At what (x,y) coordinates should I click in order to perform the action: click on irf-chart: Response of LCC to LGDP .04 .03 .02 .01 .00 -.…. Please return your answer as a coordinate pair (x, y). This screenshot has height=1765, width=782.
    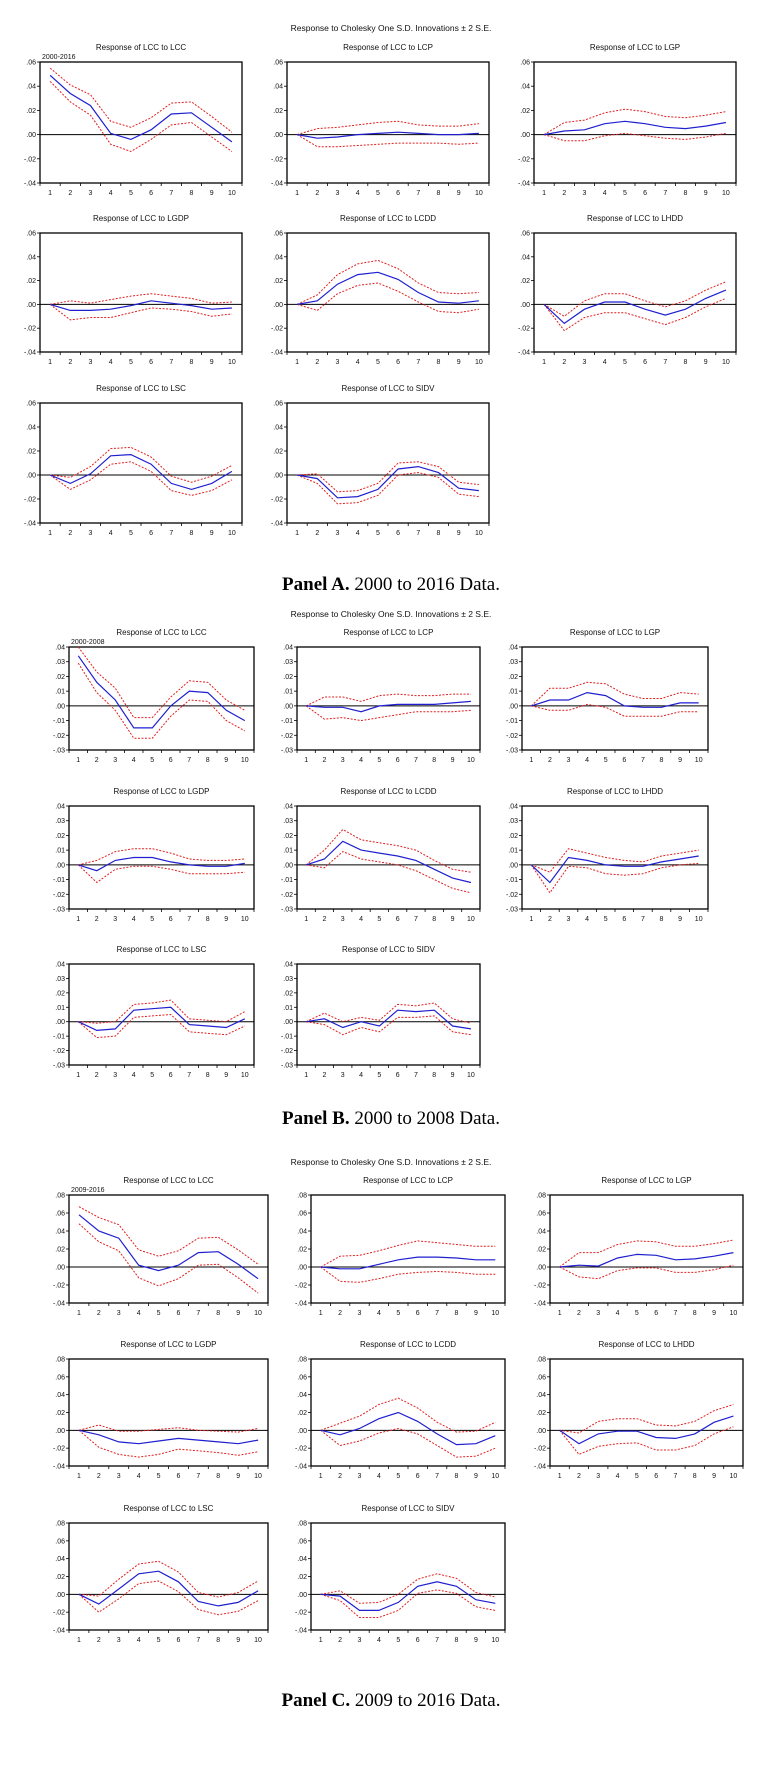
    Looking at the image, I should click on (154, 855).